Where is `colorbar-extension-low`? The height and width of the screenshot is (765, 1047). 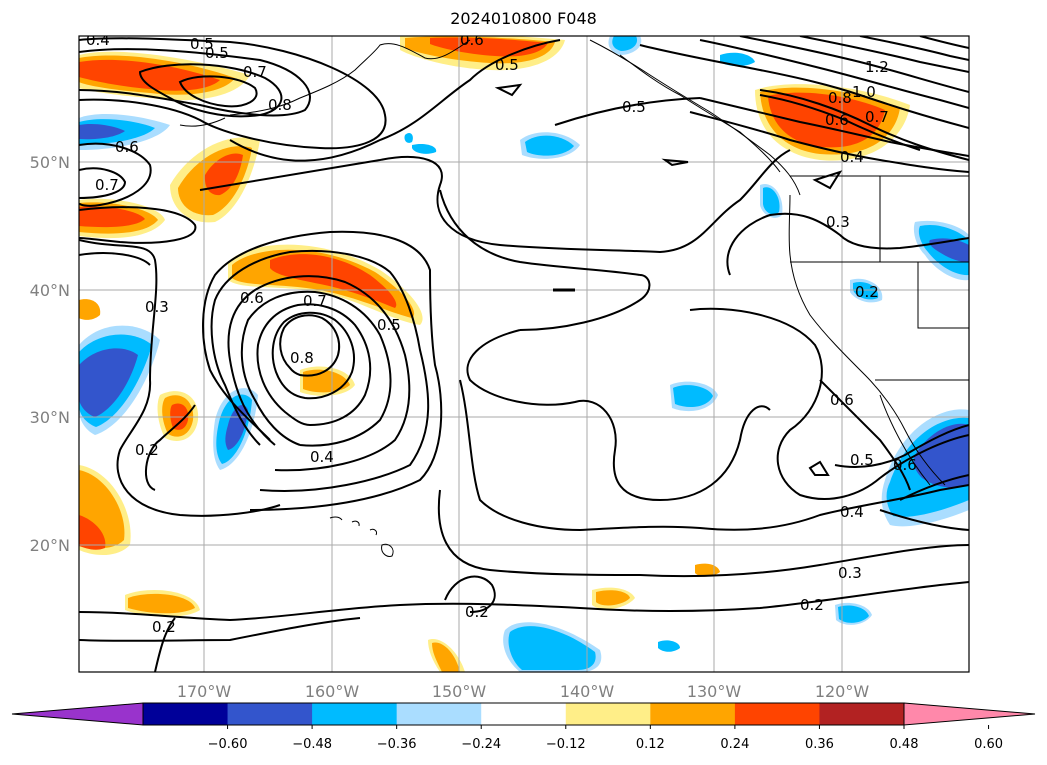
colorbar-extension-low is located at coordinates (77, 714).